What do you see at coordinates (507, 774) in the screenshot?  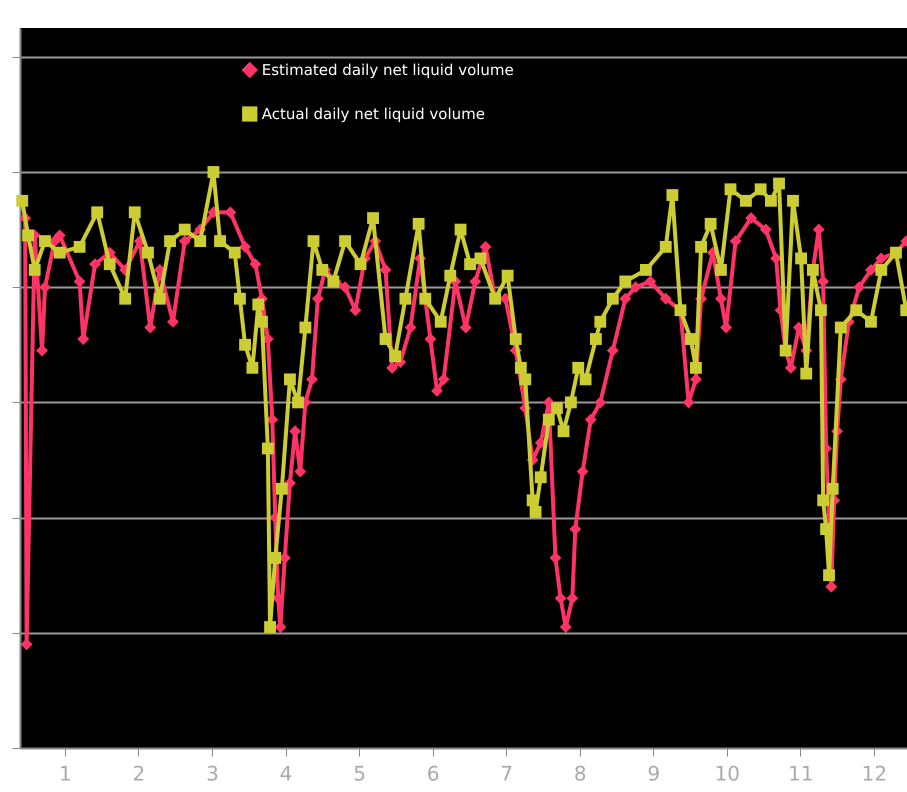 I see `x-tick-label: 7` at bounding box center [507, 774].